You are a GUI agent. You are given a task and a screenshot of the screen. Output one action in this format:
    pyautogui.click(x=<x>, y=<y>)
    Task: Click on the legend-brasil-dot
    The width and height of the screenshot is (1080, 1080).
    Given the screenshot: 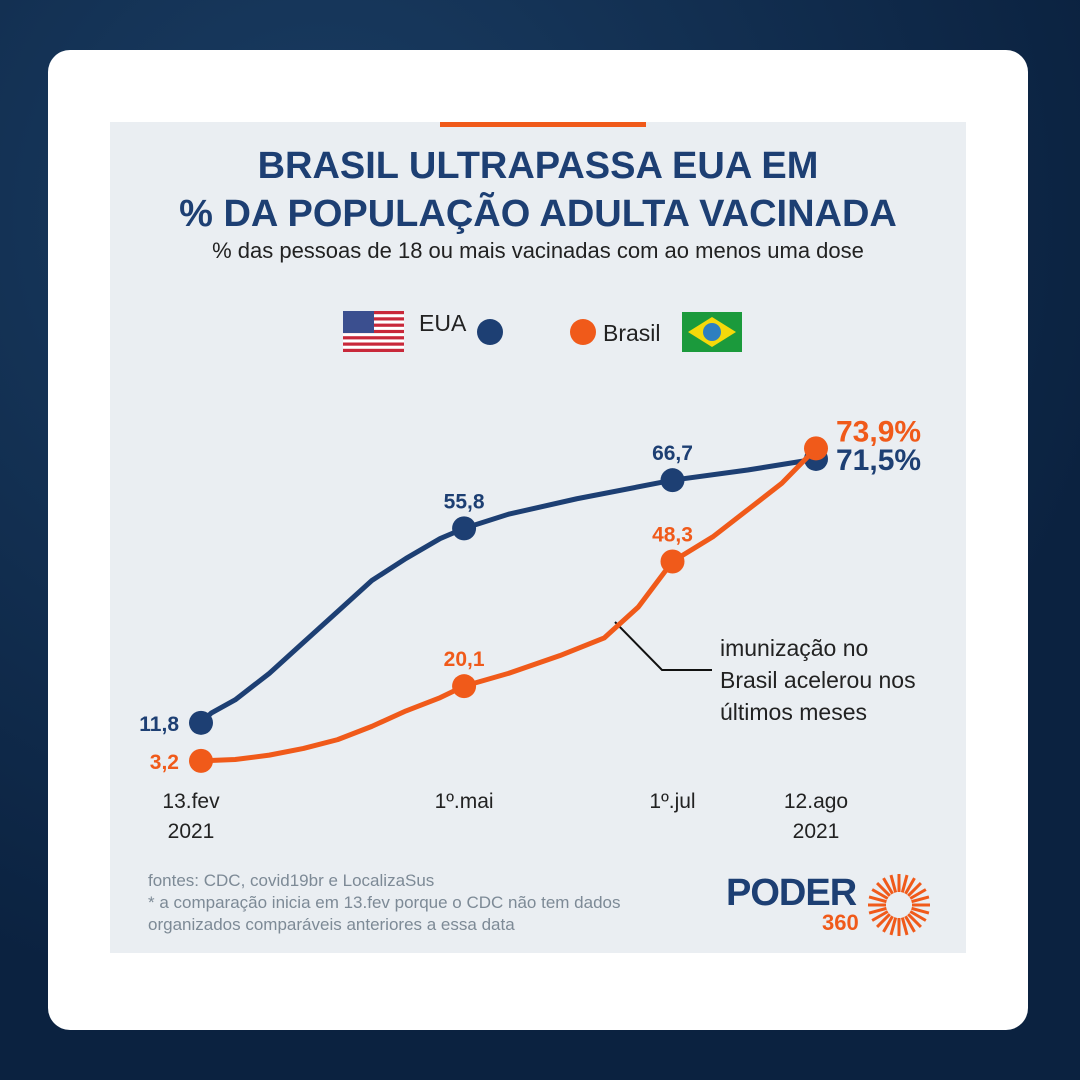 What is the action you would take?
    pyautogui.click(x=583, y=332)
    